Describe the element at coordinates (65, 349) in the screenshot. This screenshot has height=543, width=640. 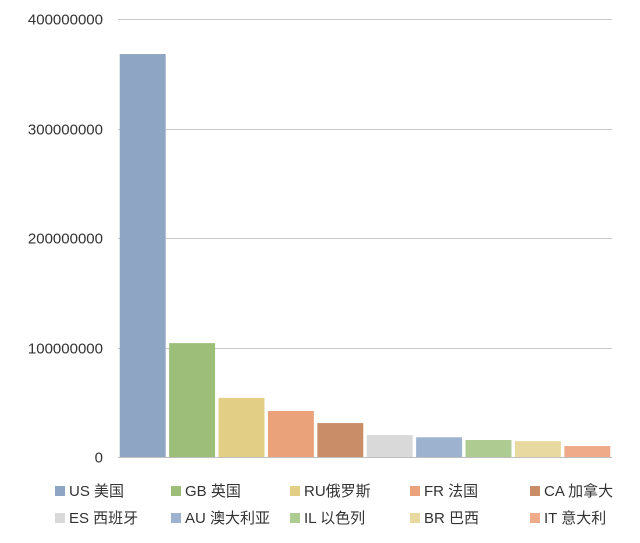
I see `y-tick-label: 100000000` at that location.